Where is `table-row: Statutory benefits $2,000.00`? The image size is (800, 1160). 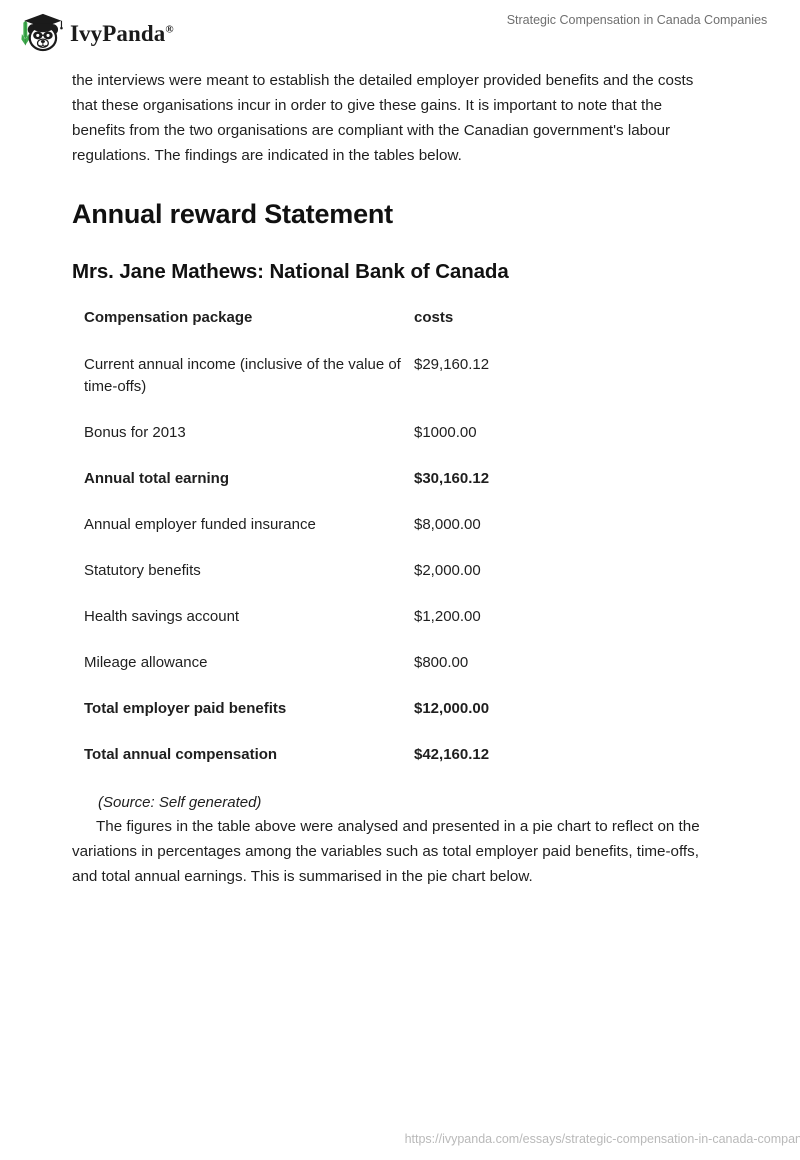 table-row: Statutory benefits $2,000.00 is located at coordinates (364, 583).